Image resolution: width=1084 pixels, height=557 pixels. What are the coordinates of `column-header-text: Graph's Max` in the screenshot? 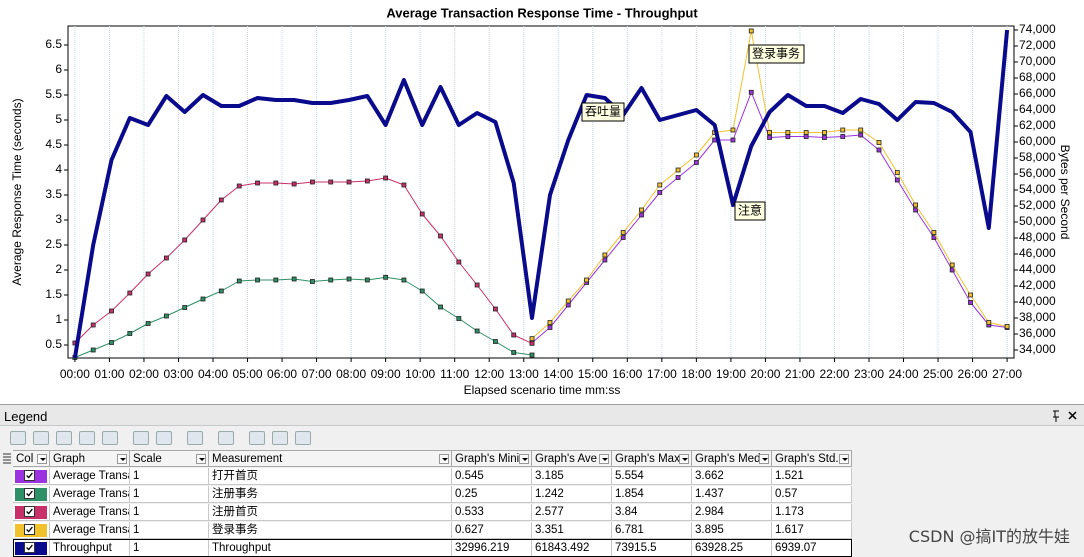 It's located at (647, 459).